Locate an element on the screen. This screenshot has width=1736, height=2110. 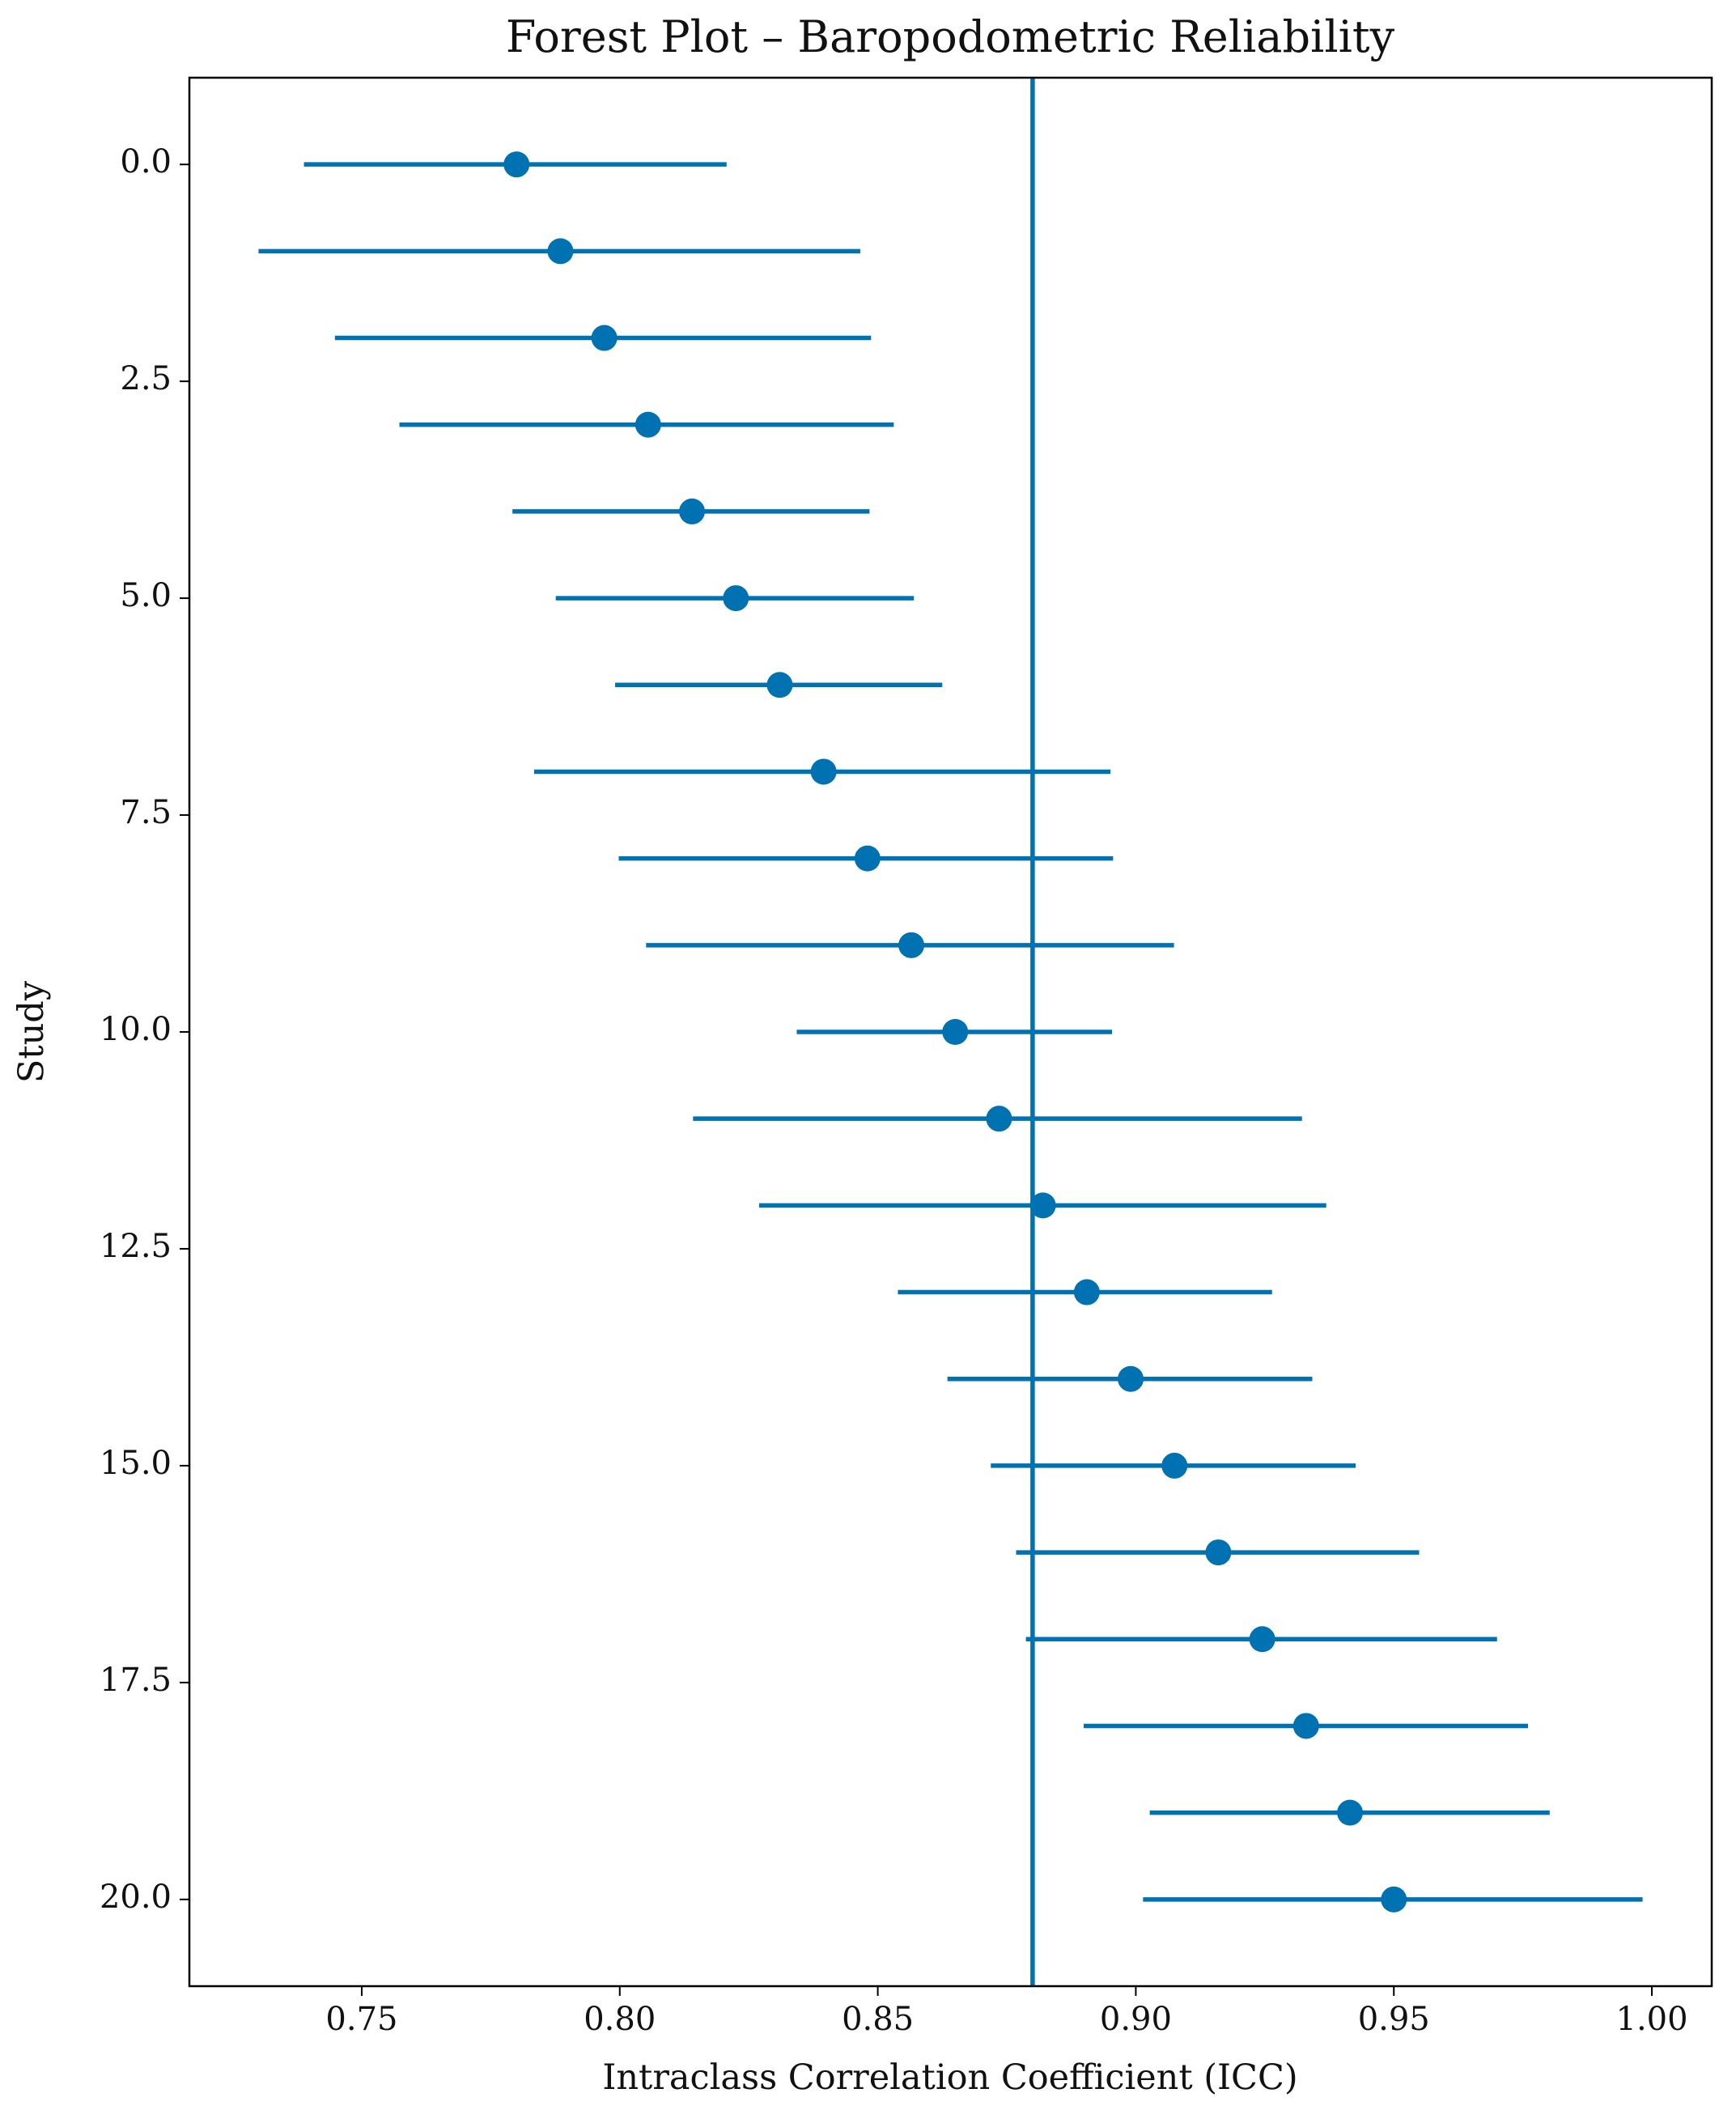
x-axis-label: Intraclass Correlation Coefficient (ICC) is located at coordinates (949, 2077).